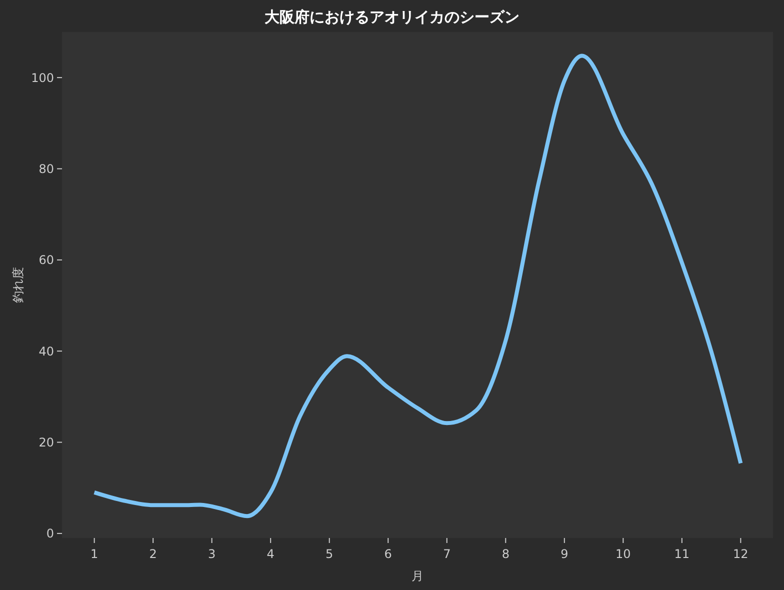 This screenshot has width=784, height=590. What do you see at coordinates (46, 169) in the screenshot?
I see `y-tick-label: 80` at bounding box center [46, 169].